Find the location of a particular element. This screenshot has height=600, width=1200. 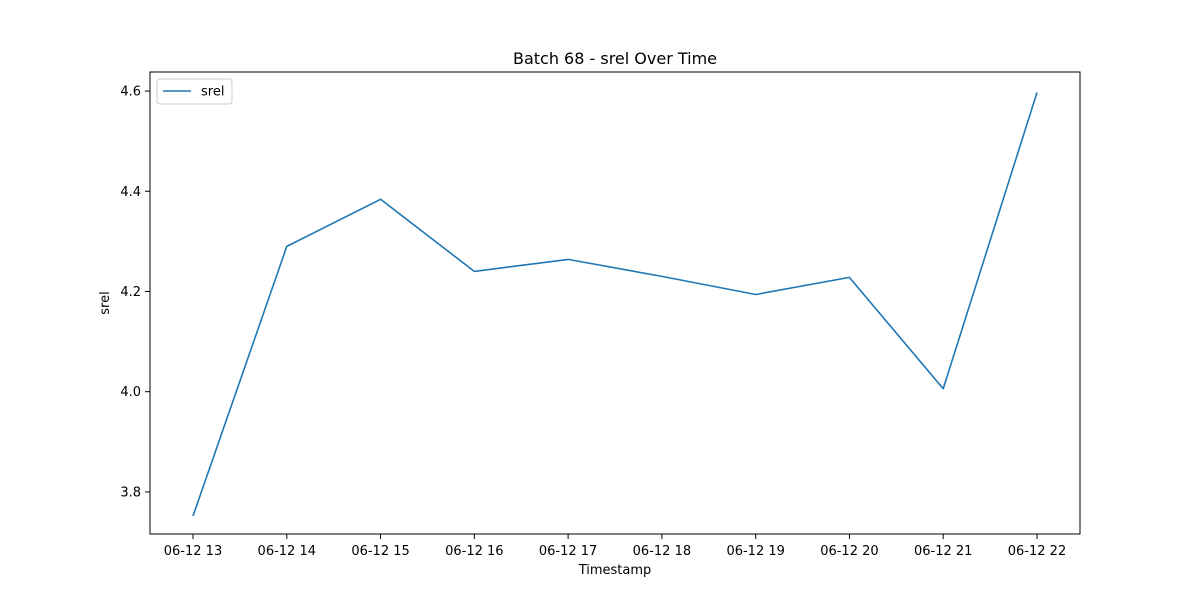

y-tick-label: 4.6 is located at coordinates (130, 92).